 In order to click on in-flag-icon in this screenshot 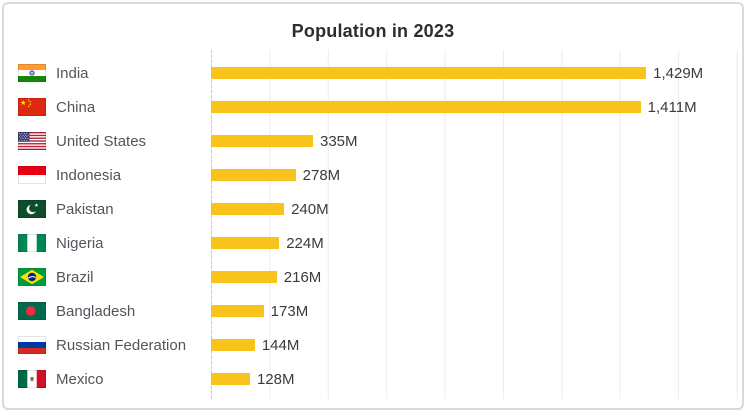, I will do `click(32, 73)`.